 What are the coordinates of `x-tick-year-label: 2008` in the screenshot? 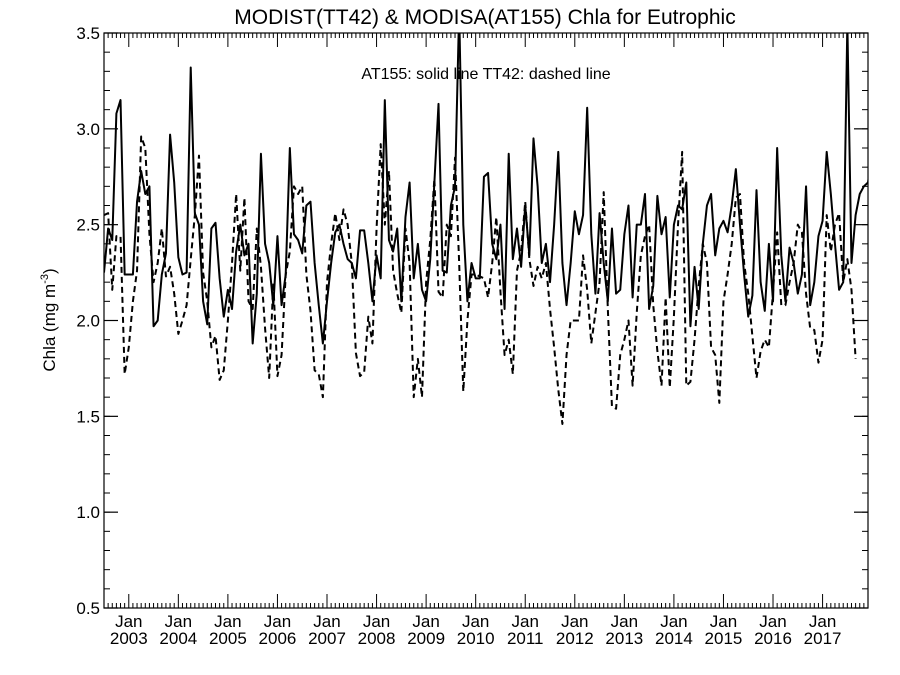 It's located at (377, 638).